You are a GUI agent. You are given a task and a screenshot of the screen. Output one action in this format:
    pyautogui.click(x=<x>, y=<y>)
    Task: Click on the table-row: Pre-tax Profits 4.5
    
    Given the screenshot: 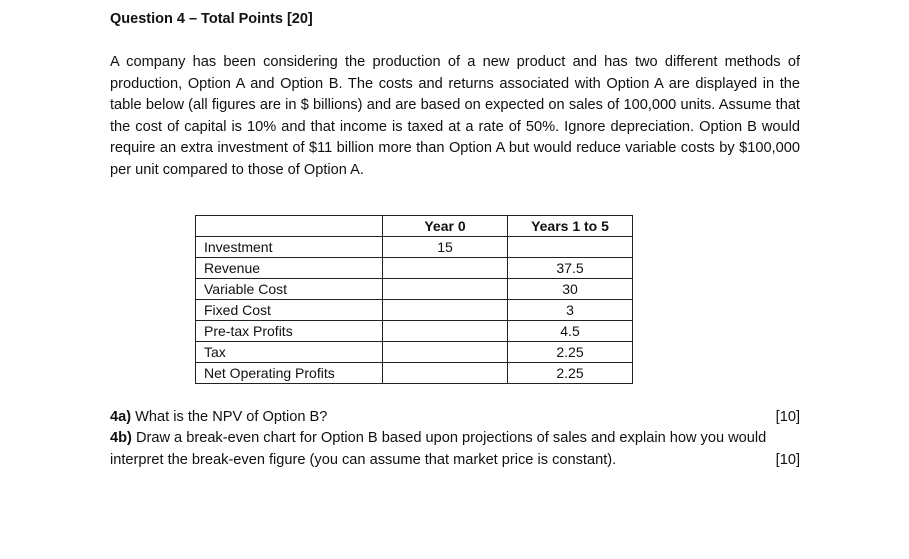 What is the action you would take?
    pyautogui.click(x=414, y=331)
    